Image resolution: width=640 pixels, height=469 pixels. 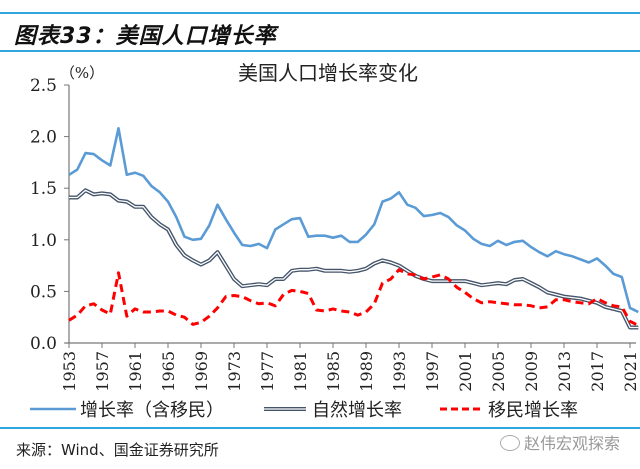 What do you see at coordinates (102, 371) in the screenshot?
I see `x-tick-label: 1957` at bounding box center [102, 371].